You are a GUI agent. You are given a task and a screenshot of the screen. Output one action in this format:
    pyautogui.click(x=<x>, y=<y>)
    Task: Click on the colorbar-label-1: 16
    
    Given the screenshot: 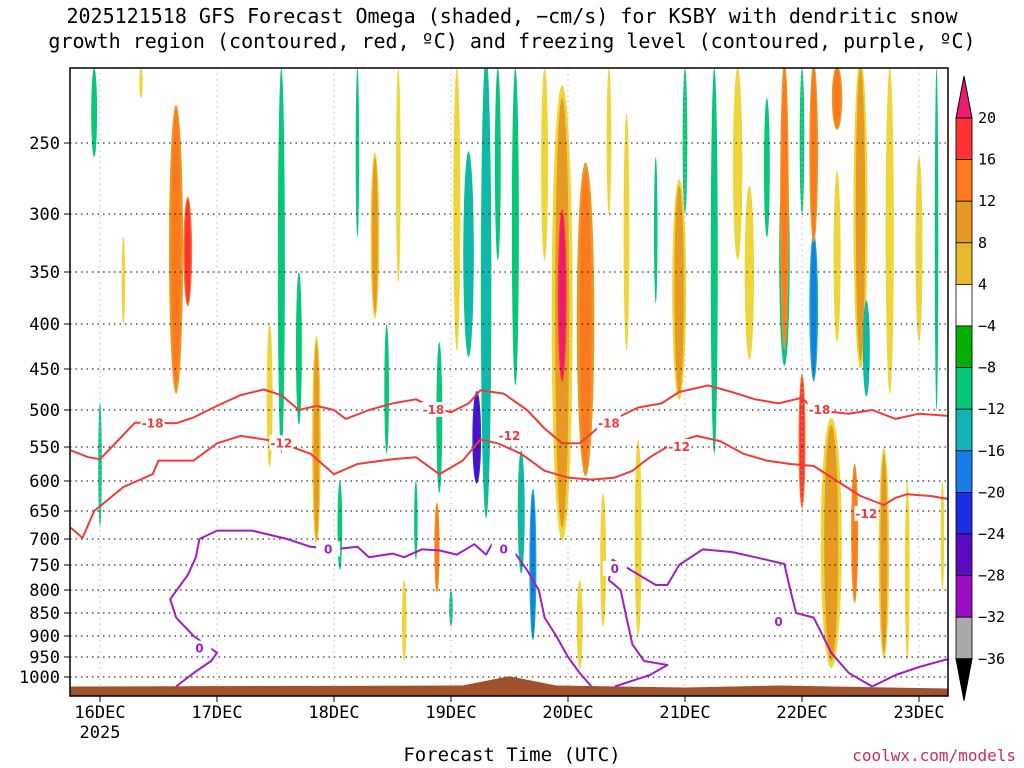 What is the action you would take?
    pyautogui.click(x=987, y=160)
    